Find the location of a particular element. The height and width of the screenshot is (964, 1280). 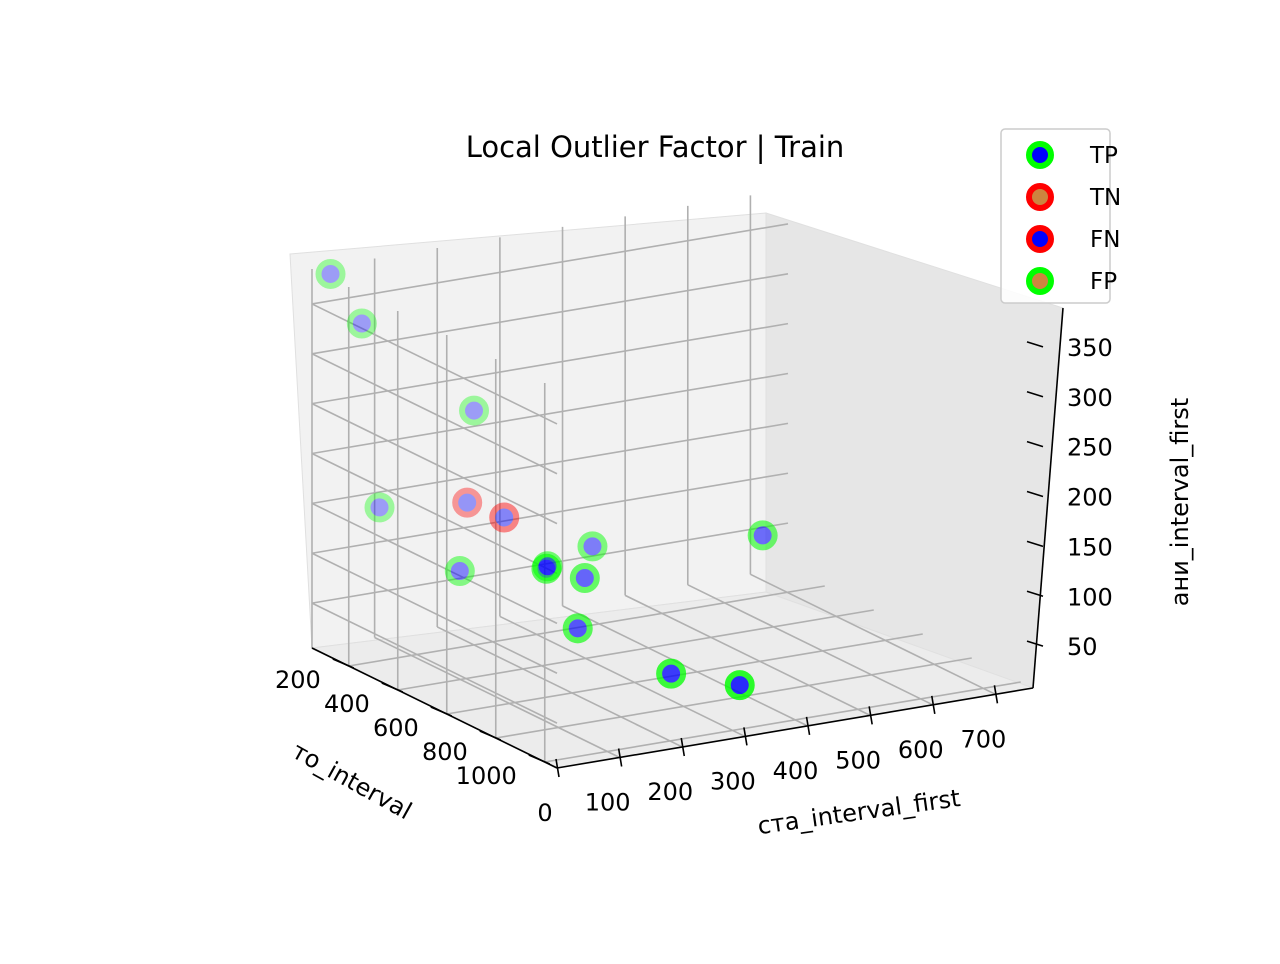

z-tick-label: 50 is located at coordinates (1082, 647).